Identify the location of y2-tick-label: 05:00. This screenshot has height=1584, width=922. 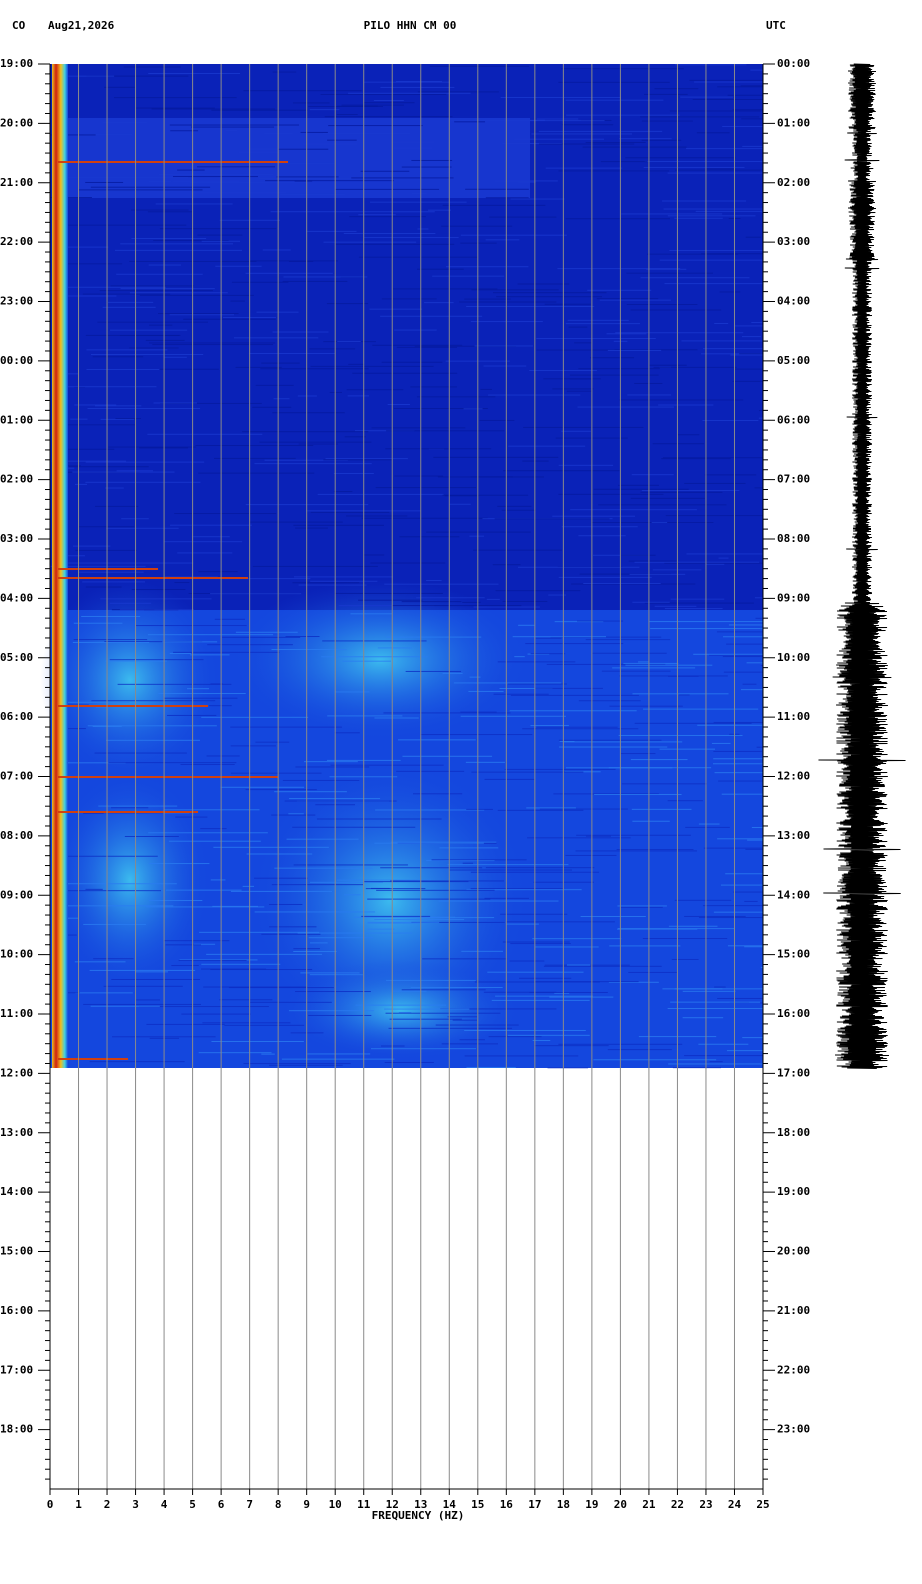
(793, 360).